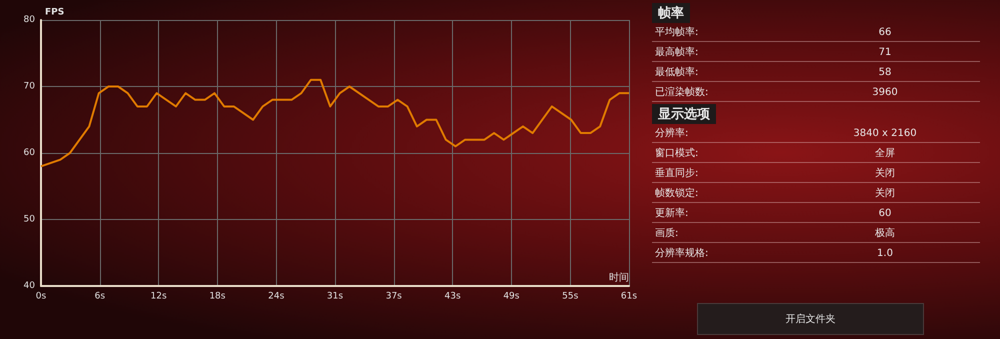 This screenshot has width=1000, height=339. Describe the element at coordinates (885, 92) in the screenshot. I see `text: 3960` at that location.